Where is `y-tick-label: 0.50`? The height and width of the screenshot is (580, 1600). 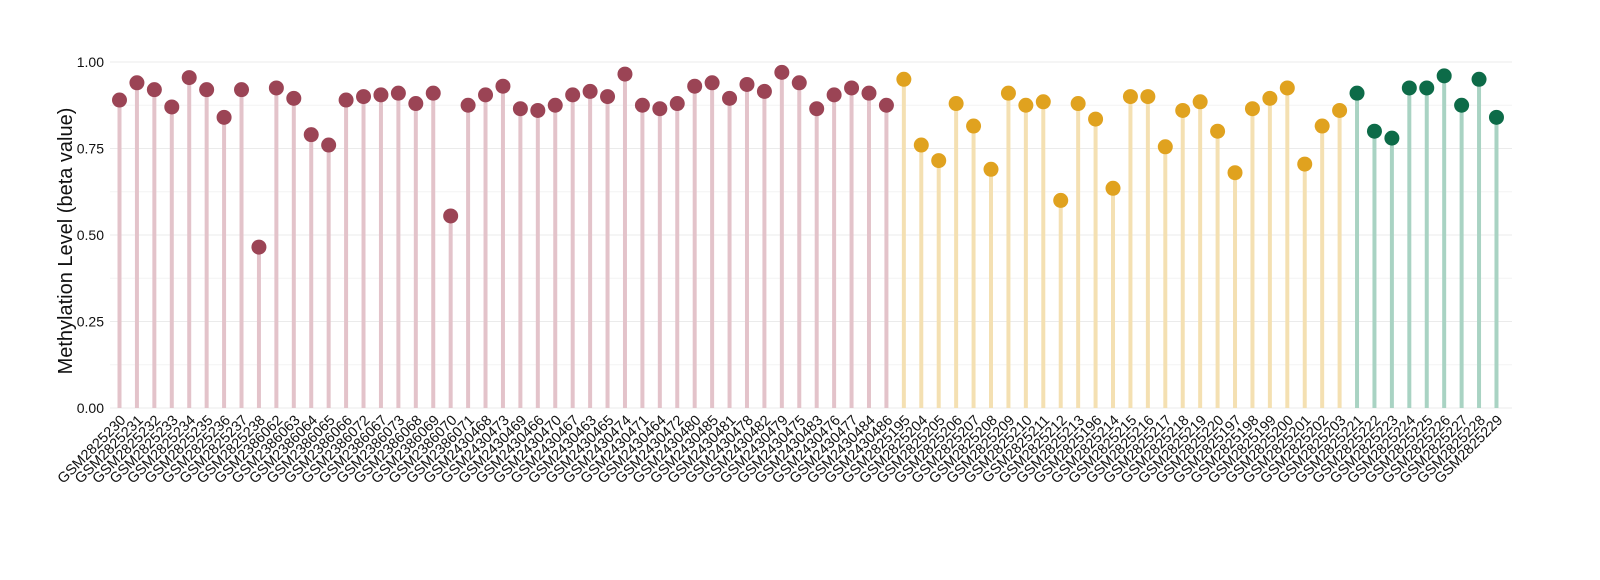 y-tick-label: 0.50 is located at coordinates (90, 235).